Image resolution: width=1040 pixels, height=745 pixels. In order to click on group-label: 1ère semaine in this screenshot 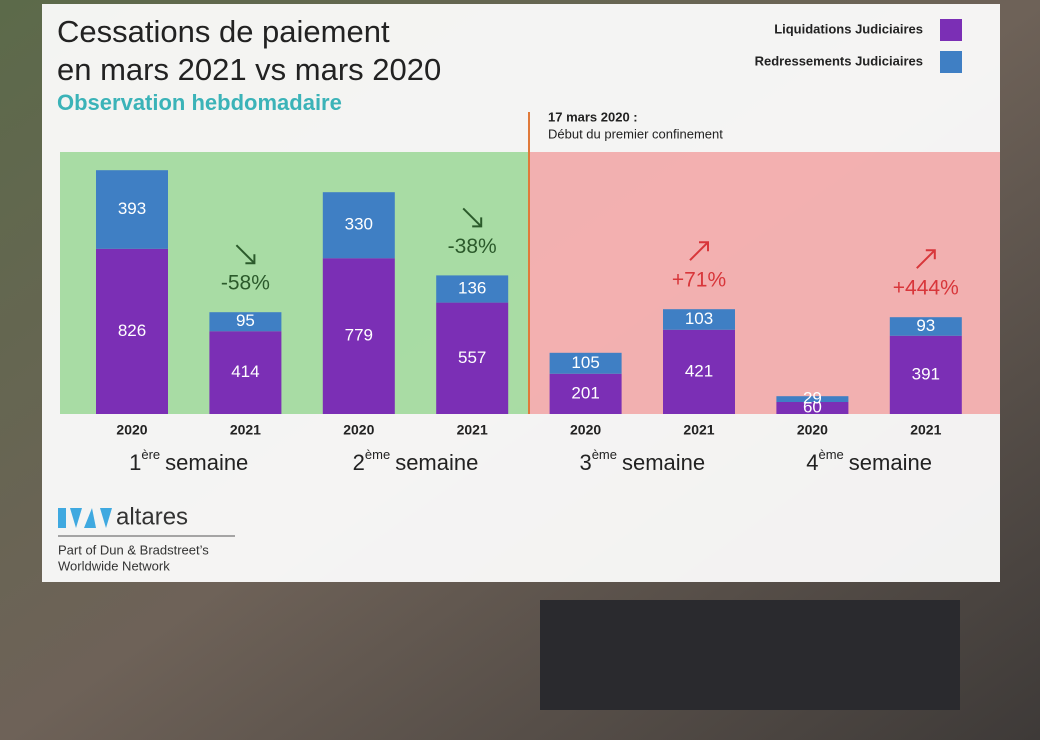, I will do `click(188, 460)`.